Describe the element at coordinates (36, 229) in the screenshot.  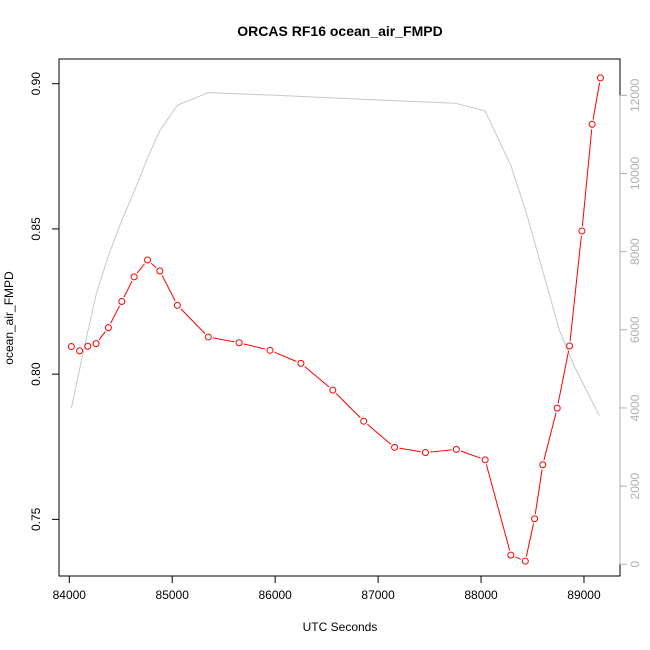
I see `y-tick-label: 0.85` at that location.